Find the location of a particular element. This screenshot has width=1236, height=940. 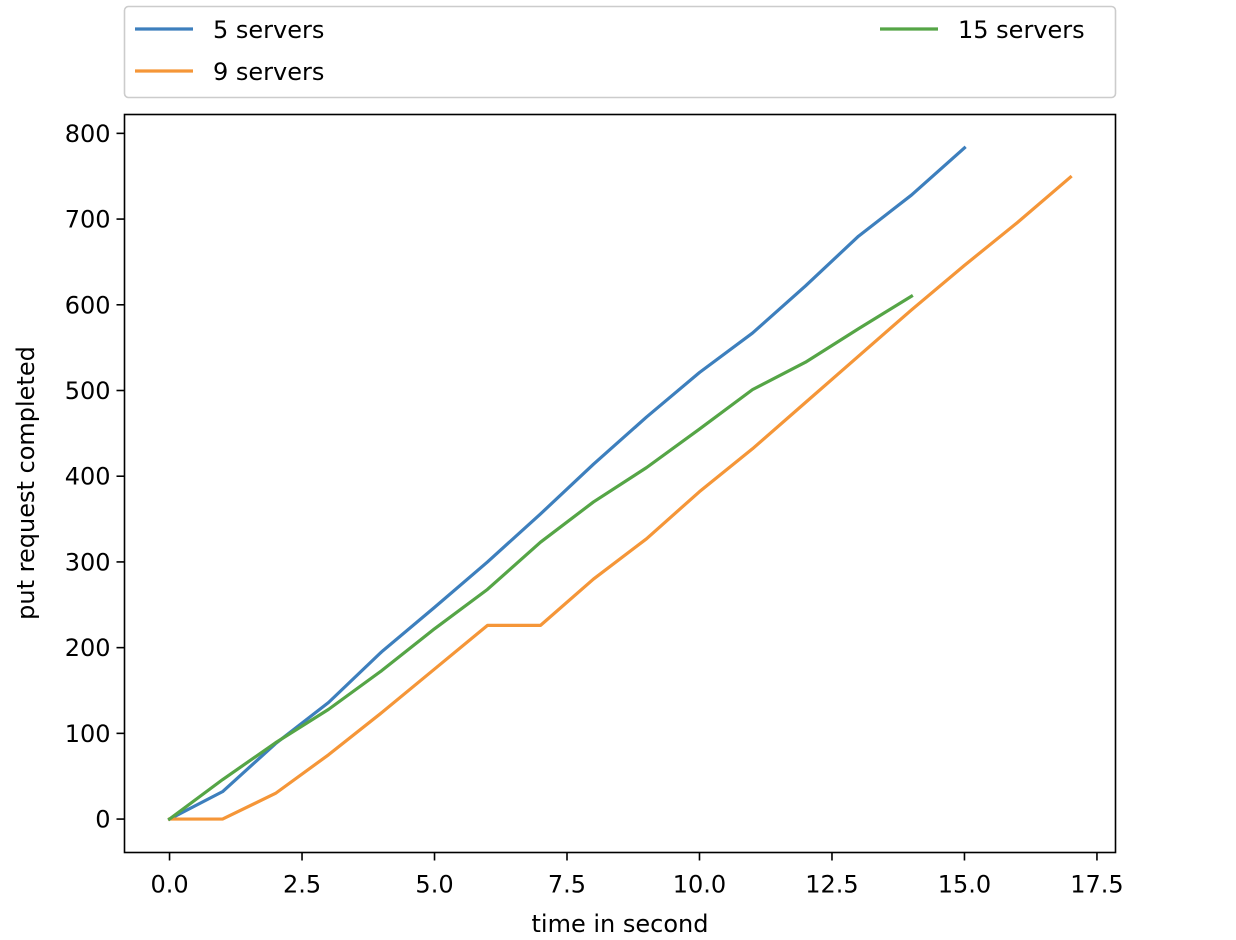

x-tick-label: 15.0 is located at coordinates (964, 885).